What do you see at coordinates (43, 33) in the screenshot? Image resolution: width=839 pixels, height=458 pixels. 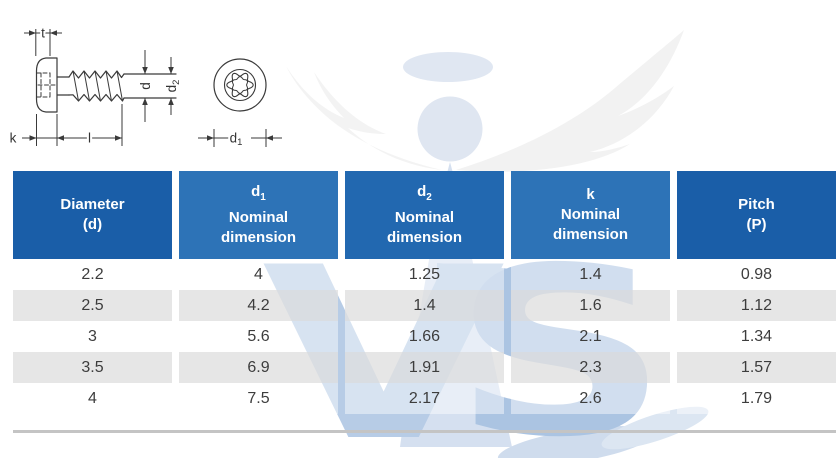 I see `dimension-label-t: t` at bounding box center [43, 33].